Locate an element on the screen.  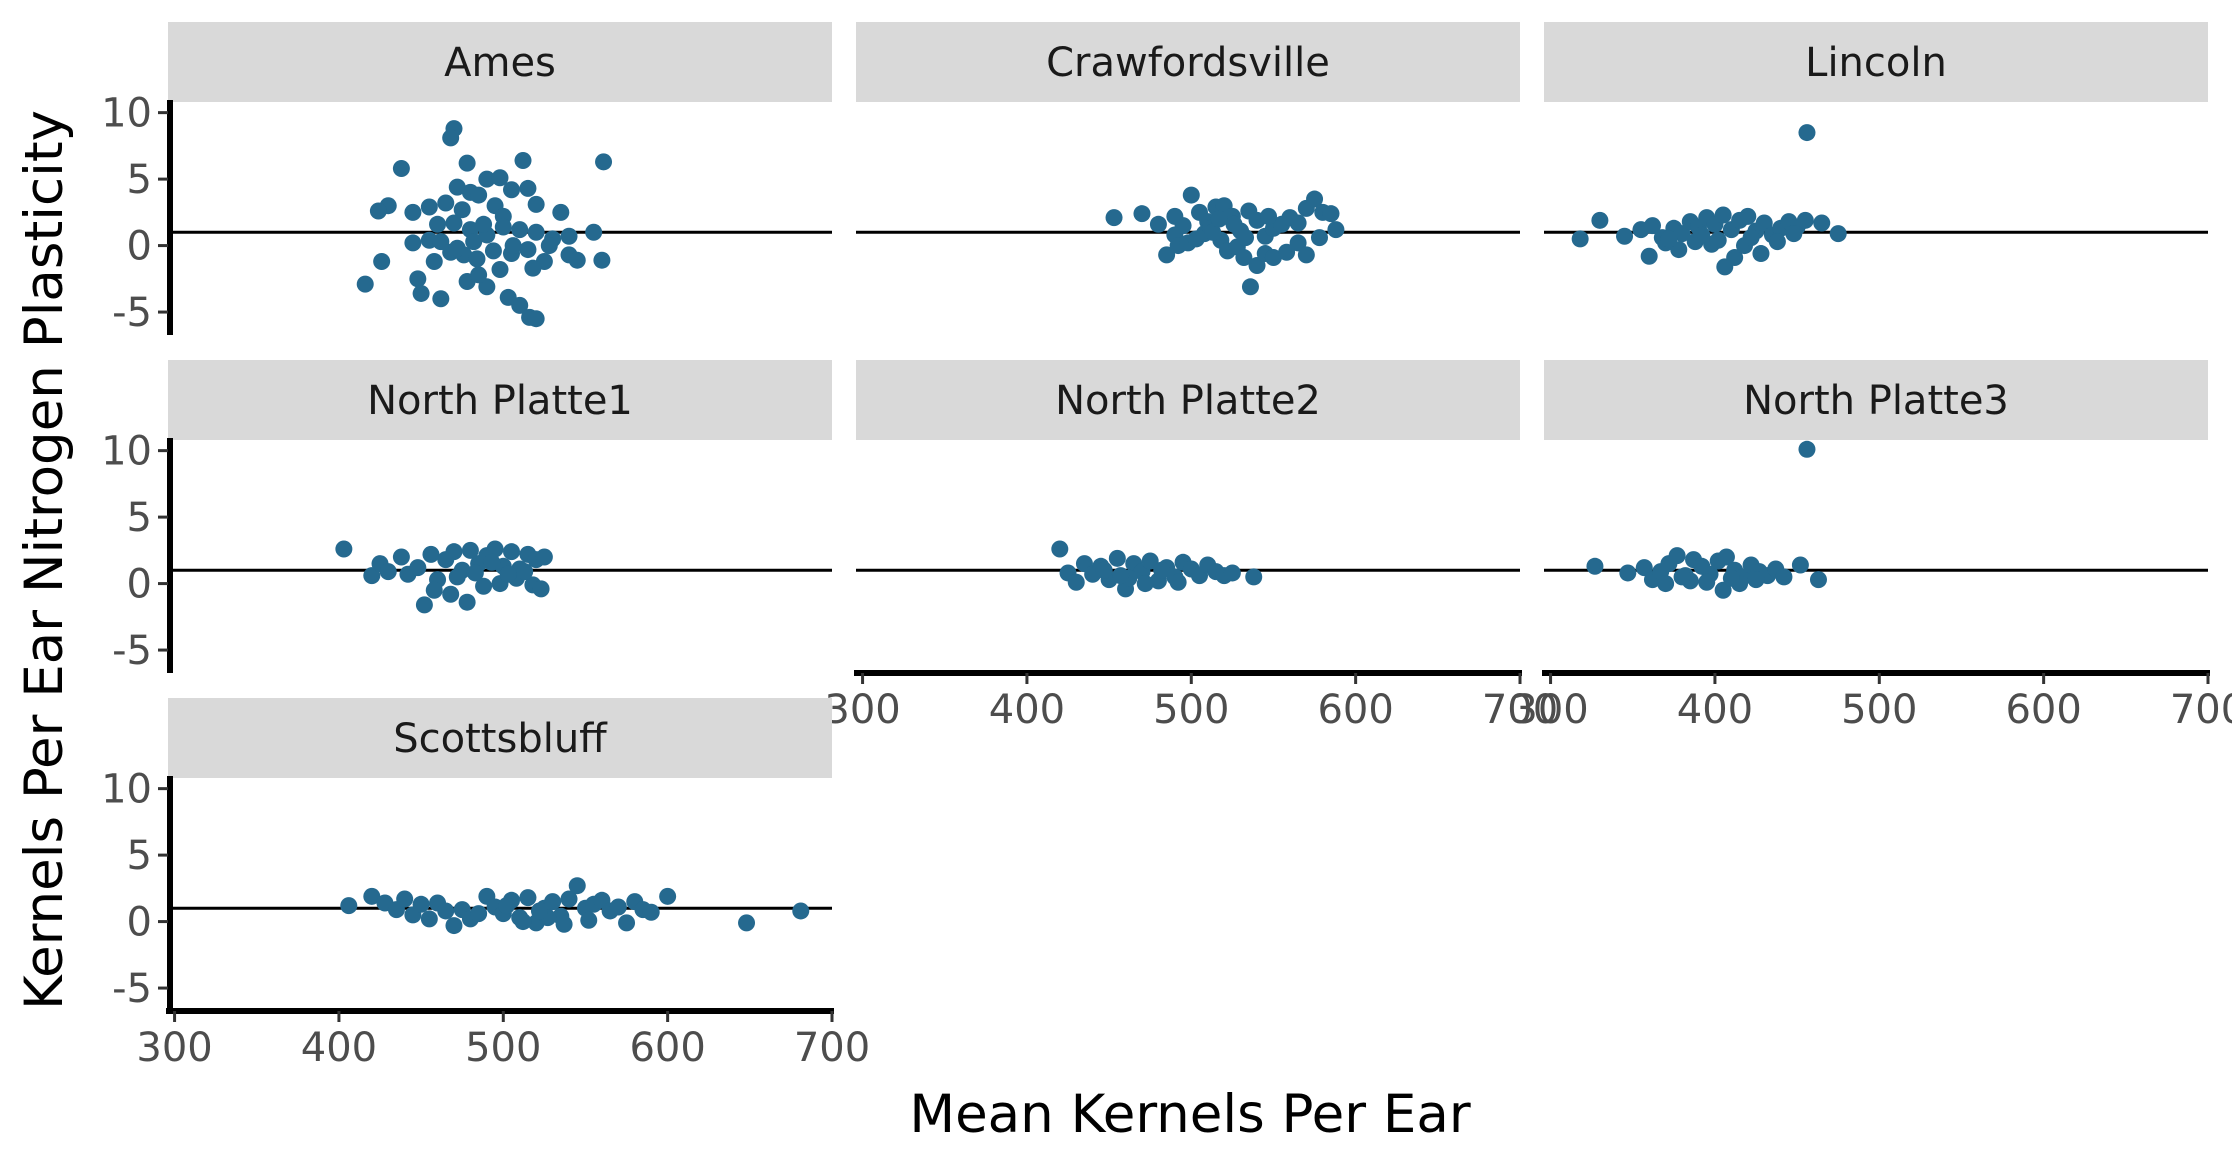
y-axis-title: Kernels Per Ear Nitrogen Plasticity is located at coordinates (44, 560).